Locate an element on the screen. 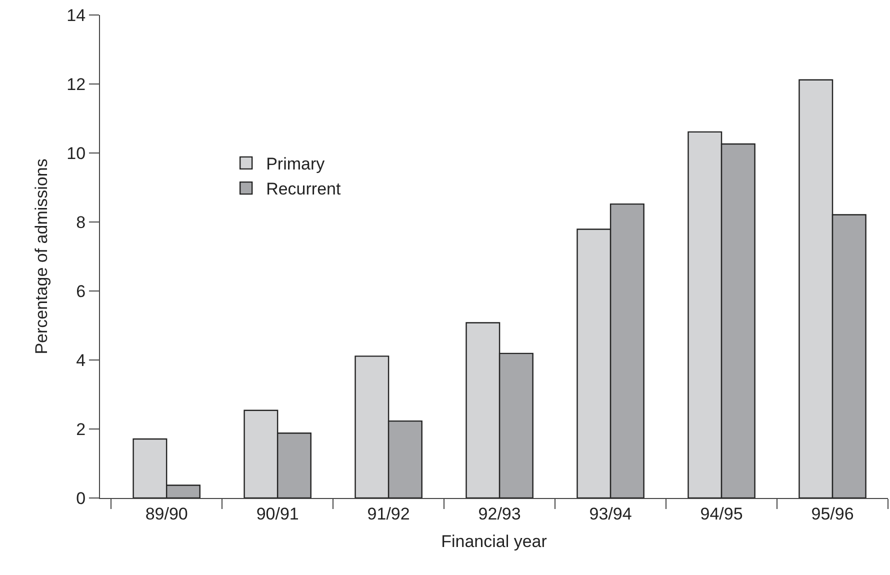 The height and width of the screenshot is (575, 890). y-tick-label: 12 is located at coordinates (76, 84).